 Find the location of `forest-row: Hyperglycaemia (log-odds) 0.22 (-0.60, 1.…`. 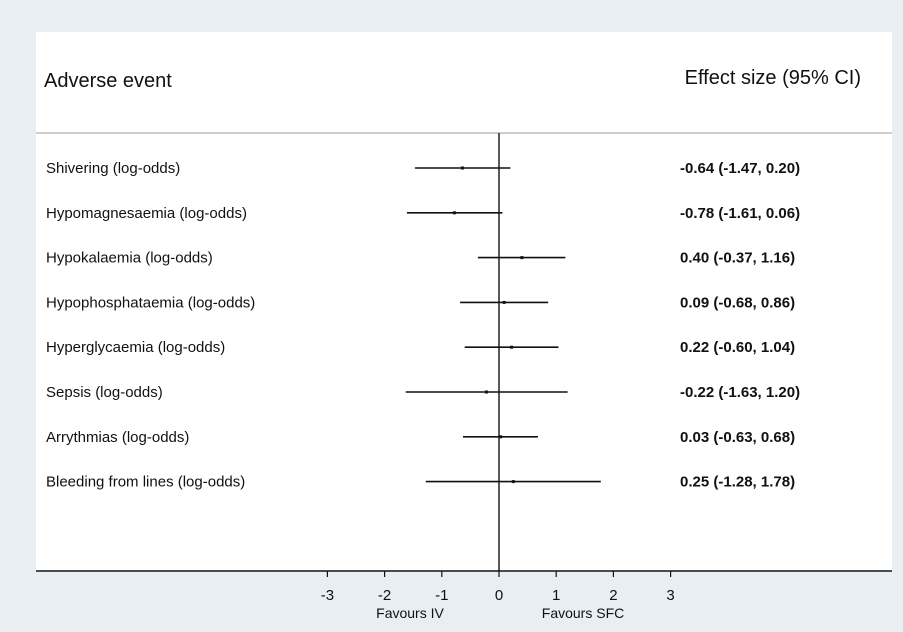

forest-row: Hyperglycaemia (log-odds) 0.22 (-0.60, 1.… is located at coordinates (420, 347).